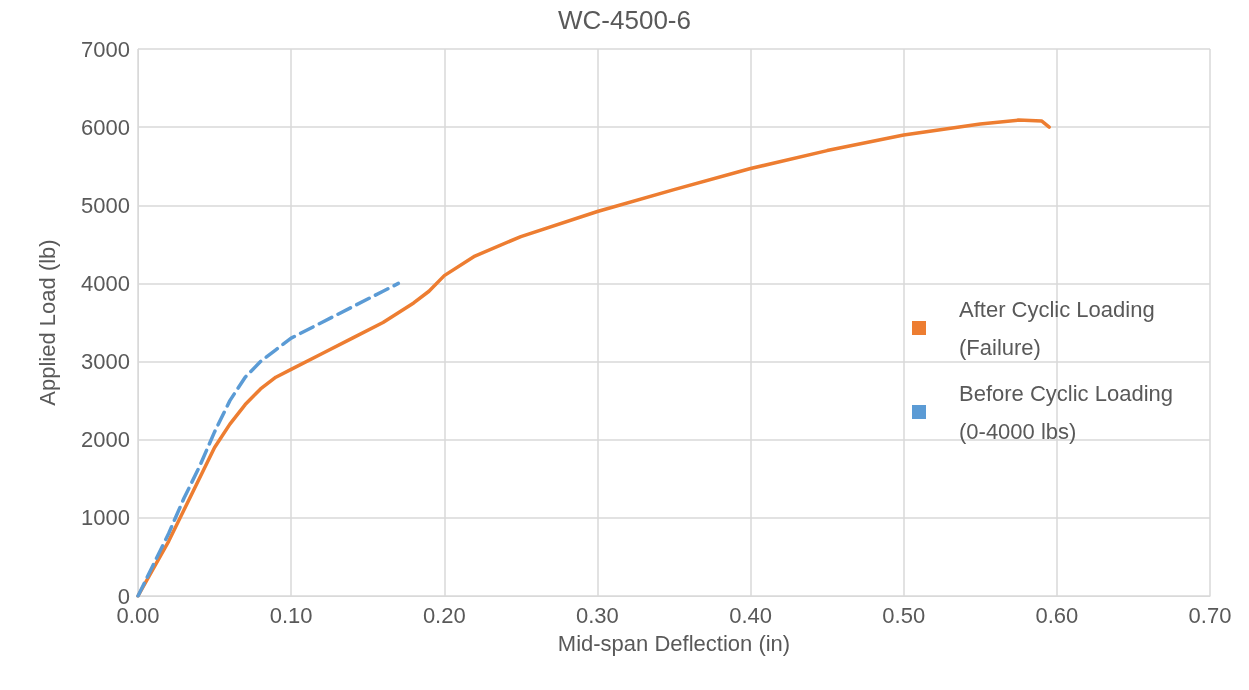  What do you see at coordinates (47, 322) in the screenshot?
I see `y-axis-title: Applied Load (lb)` at bounding box center [47, 322].